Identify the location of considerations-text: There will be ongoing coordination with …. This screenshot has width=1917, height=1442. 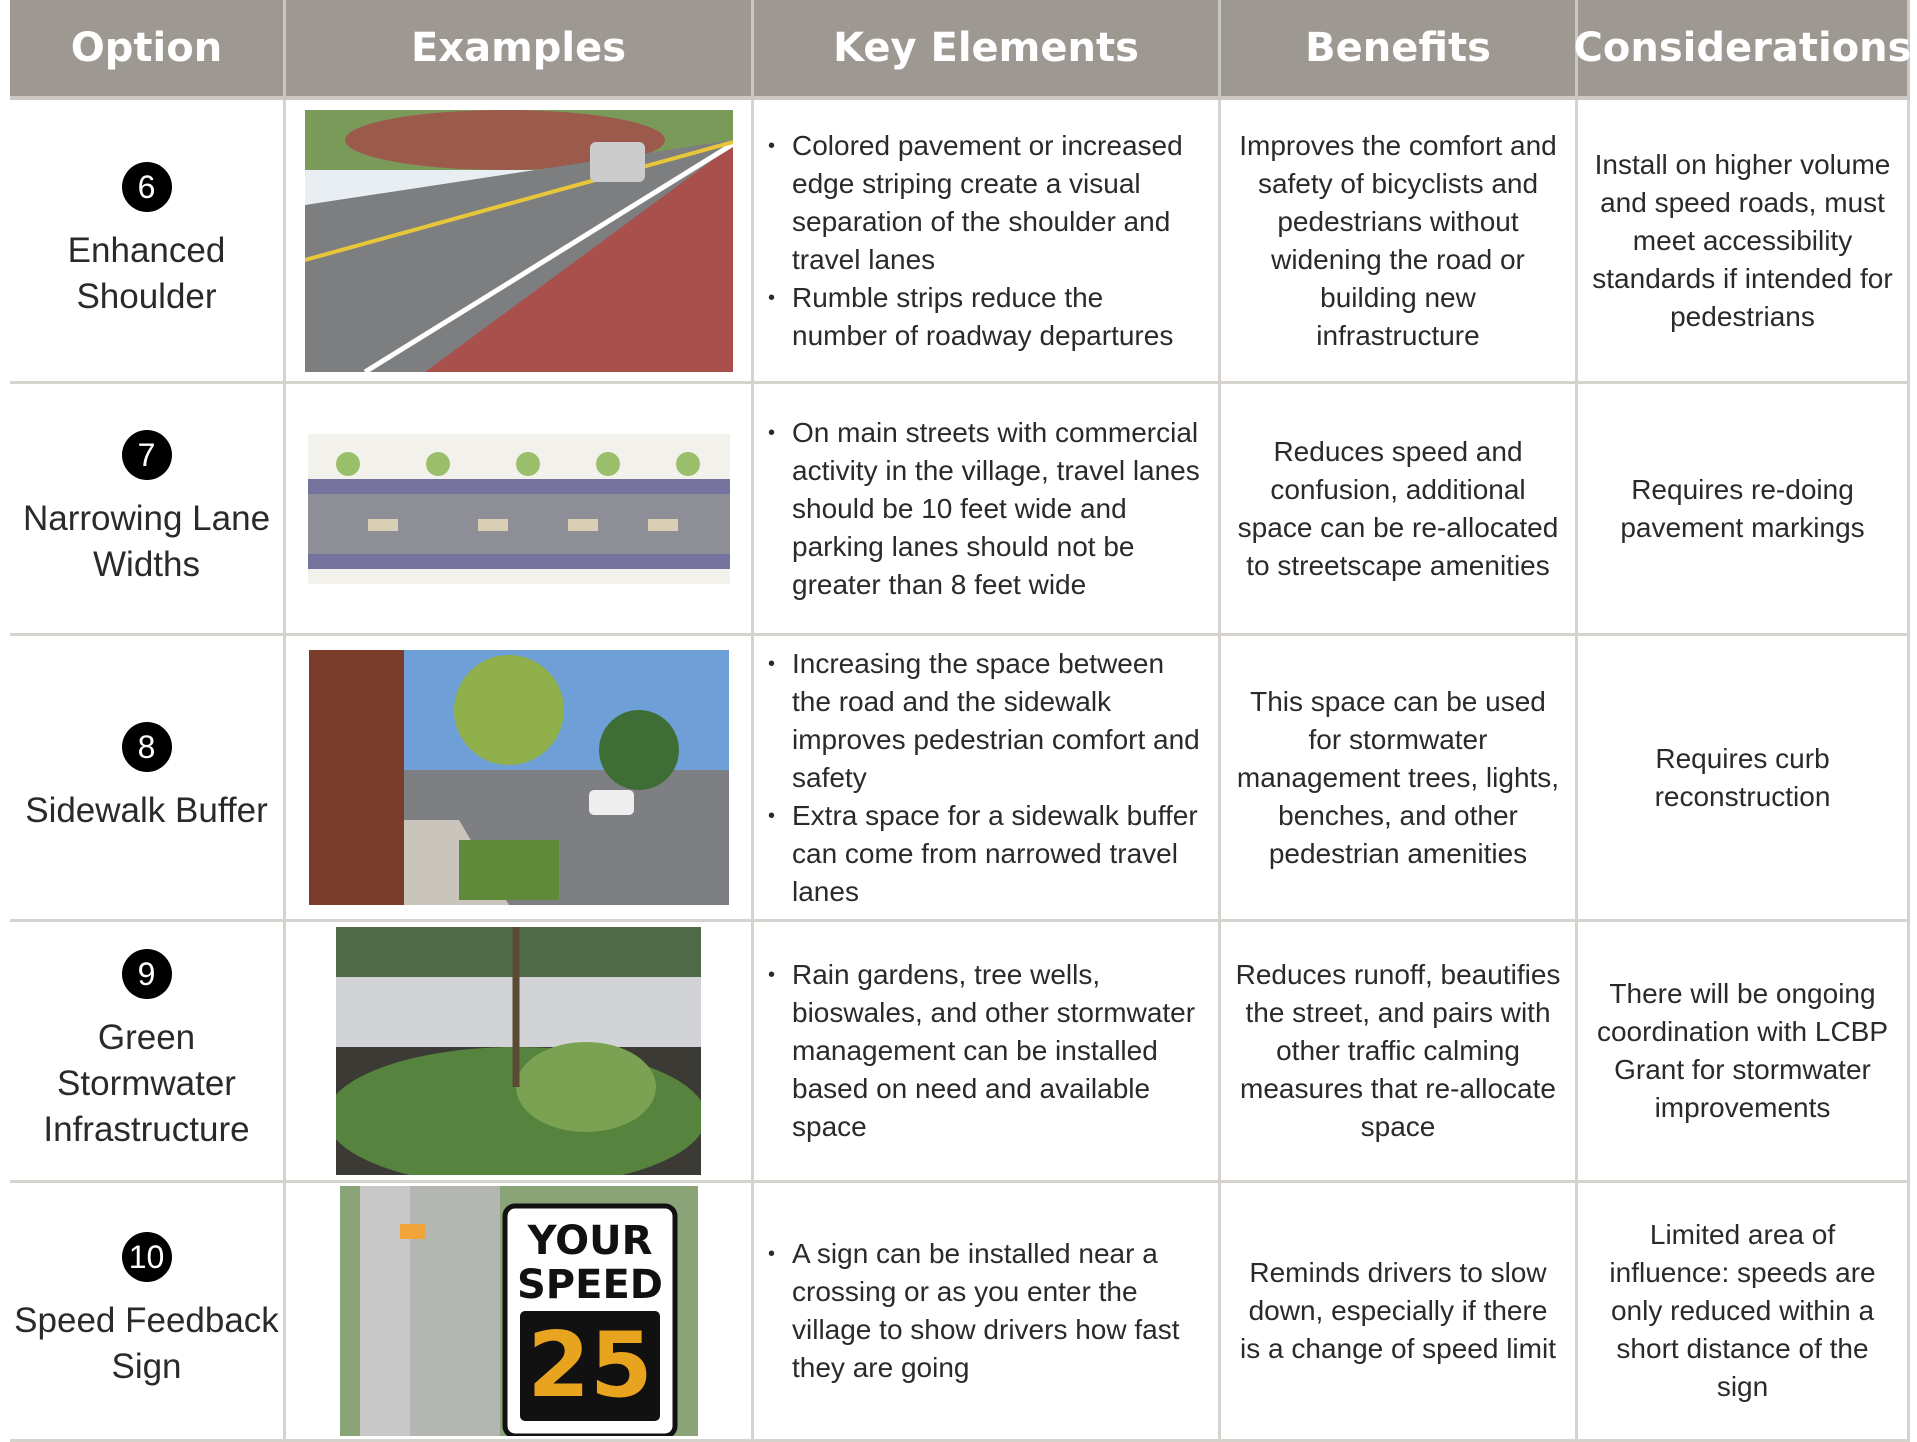
(1742, 1050).